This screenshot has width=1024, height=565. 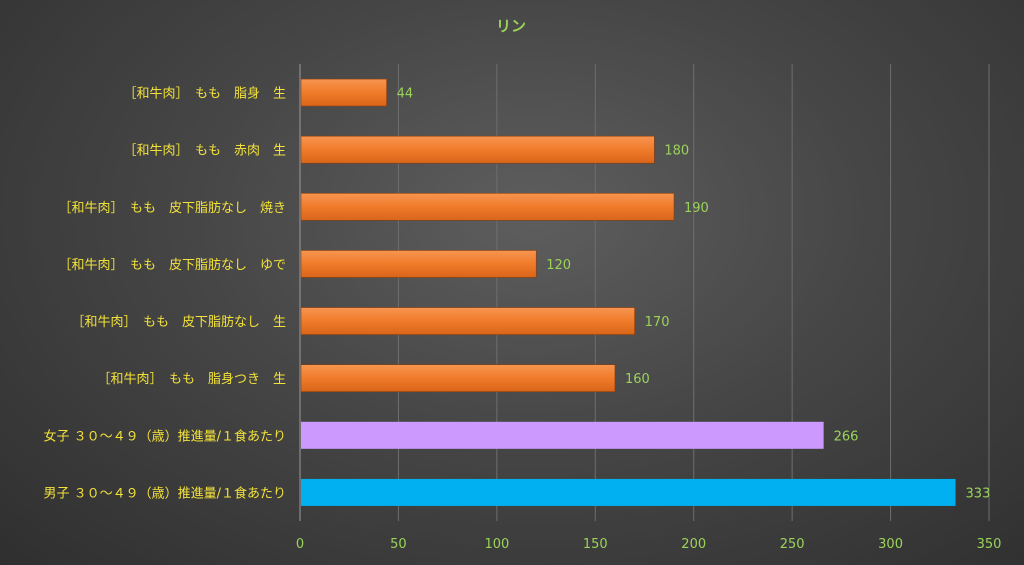 What do you see at coordinates (676, 151) in the screenshot?
I see `data-label: 180` at bounding box center [676, 151].